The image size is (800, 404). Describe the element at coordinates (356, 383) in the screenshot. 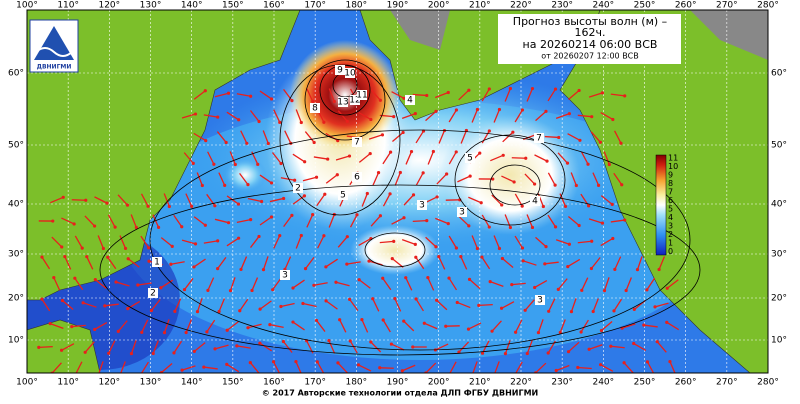

I see `lon-label: 180°` at that location.